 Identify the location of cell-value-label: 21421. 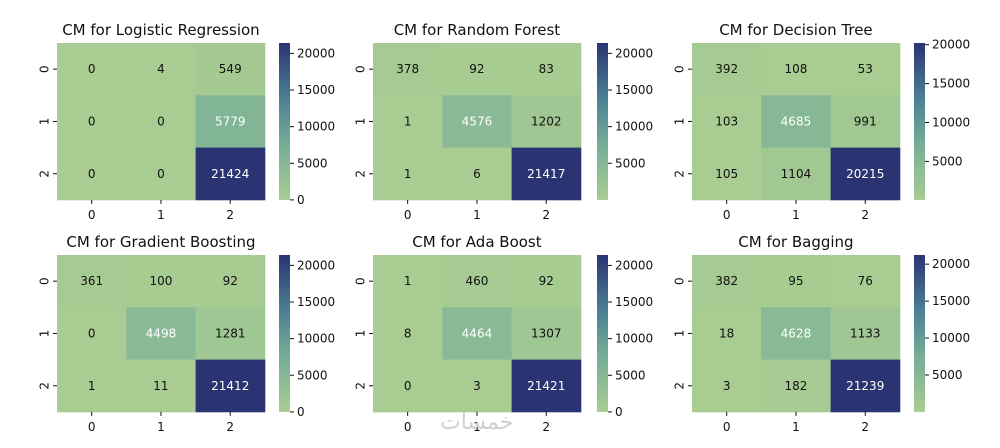
(546, 386).